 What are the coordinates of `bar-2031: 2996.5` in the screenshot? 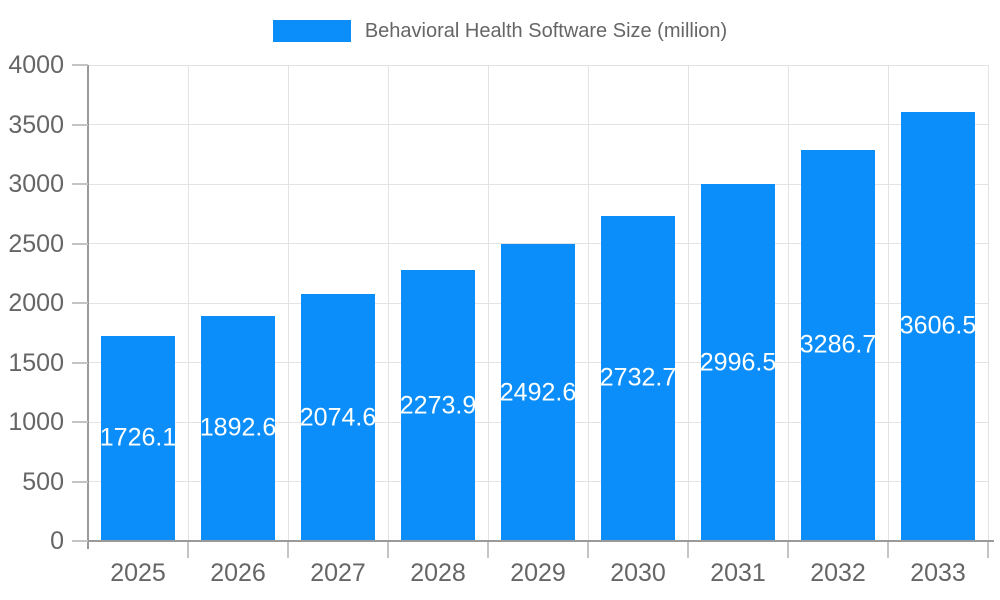 It's located at (738, 362).